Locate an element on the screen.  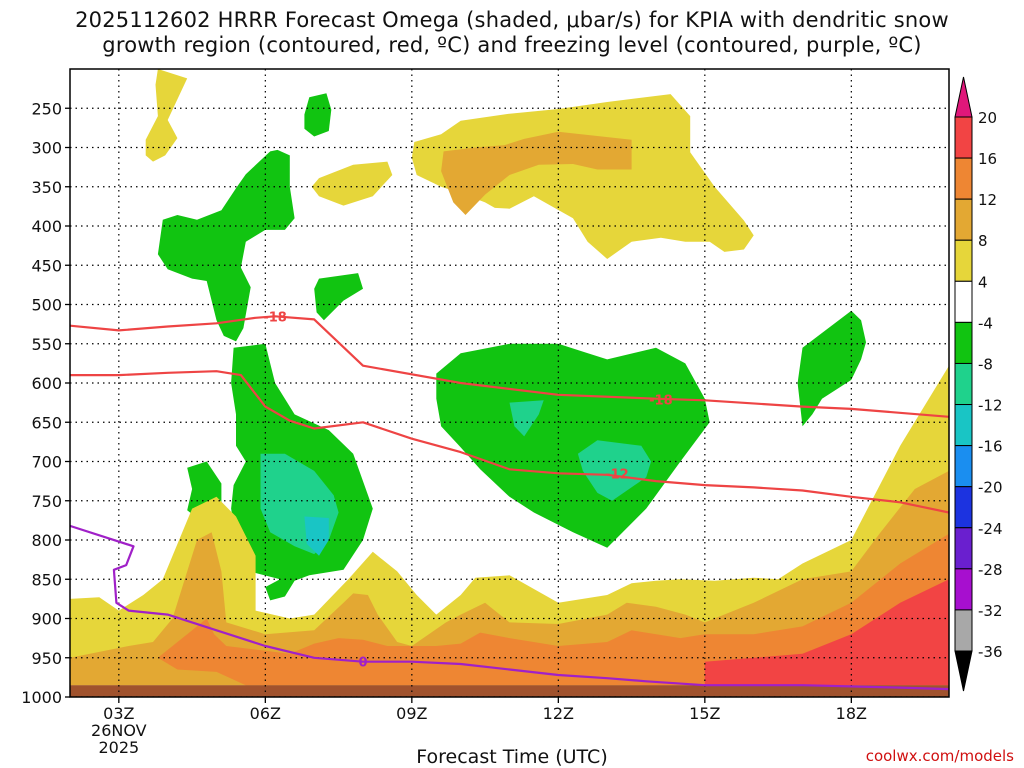
colorbar-label-8: 8 is located at coordinates (983, 241).